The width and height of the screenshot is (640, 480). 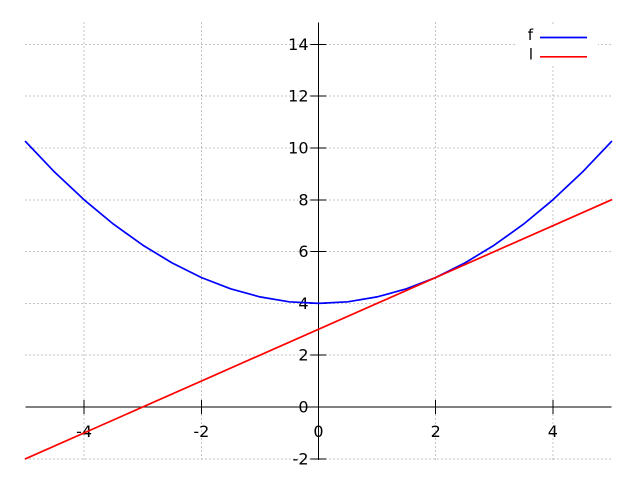 What do you see at coordinates (298, 96) in the screenshot?
I see `y-tick-label: 12` at bounding box center [298, 96].